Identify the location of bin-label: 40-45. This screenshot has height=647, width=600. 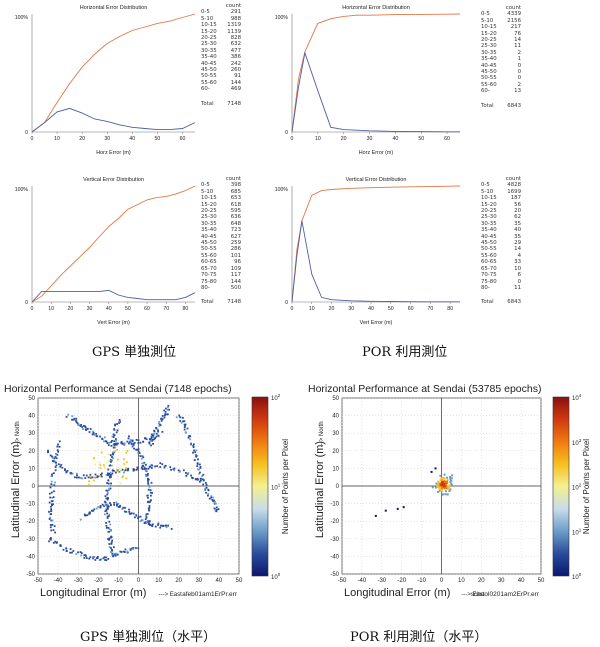
(489, 65).